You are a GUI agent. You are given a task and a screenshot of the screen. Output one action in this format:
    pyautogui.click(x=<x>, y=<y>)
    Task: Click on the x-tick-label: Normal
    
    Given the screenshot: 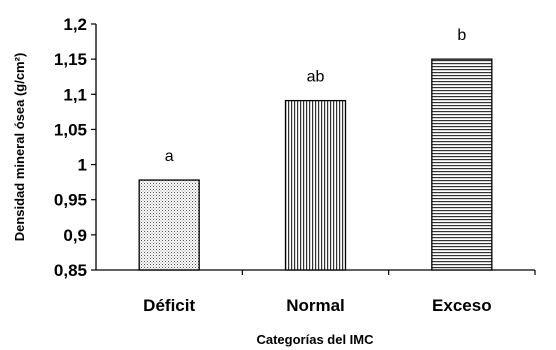 What is the action you would take?
    pyautogui.click(x=315, y=305)
    